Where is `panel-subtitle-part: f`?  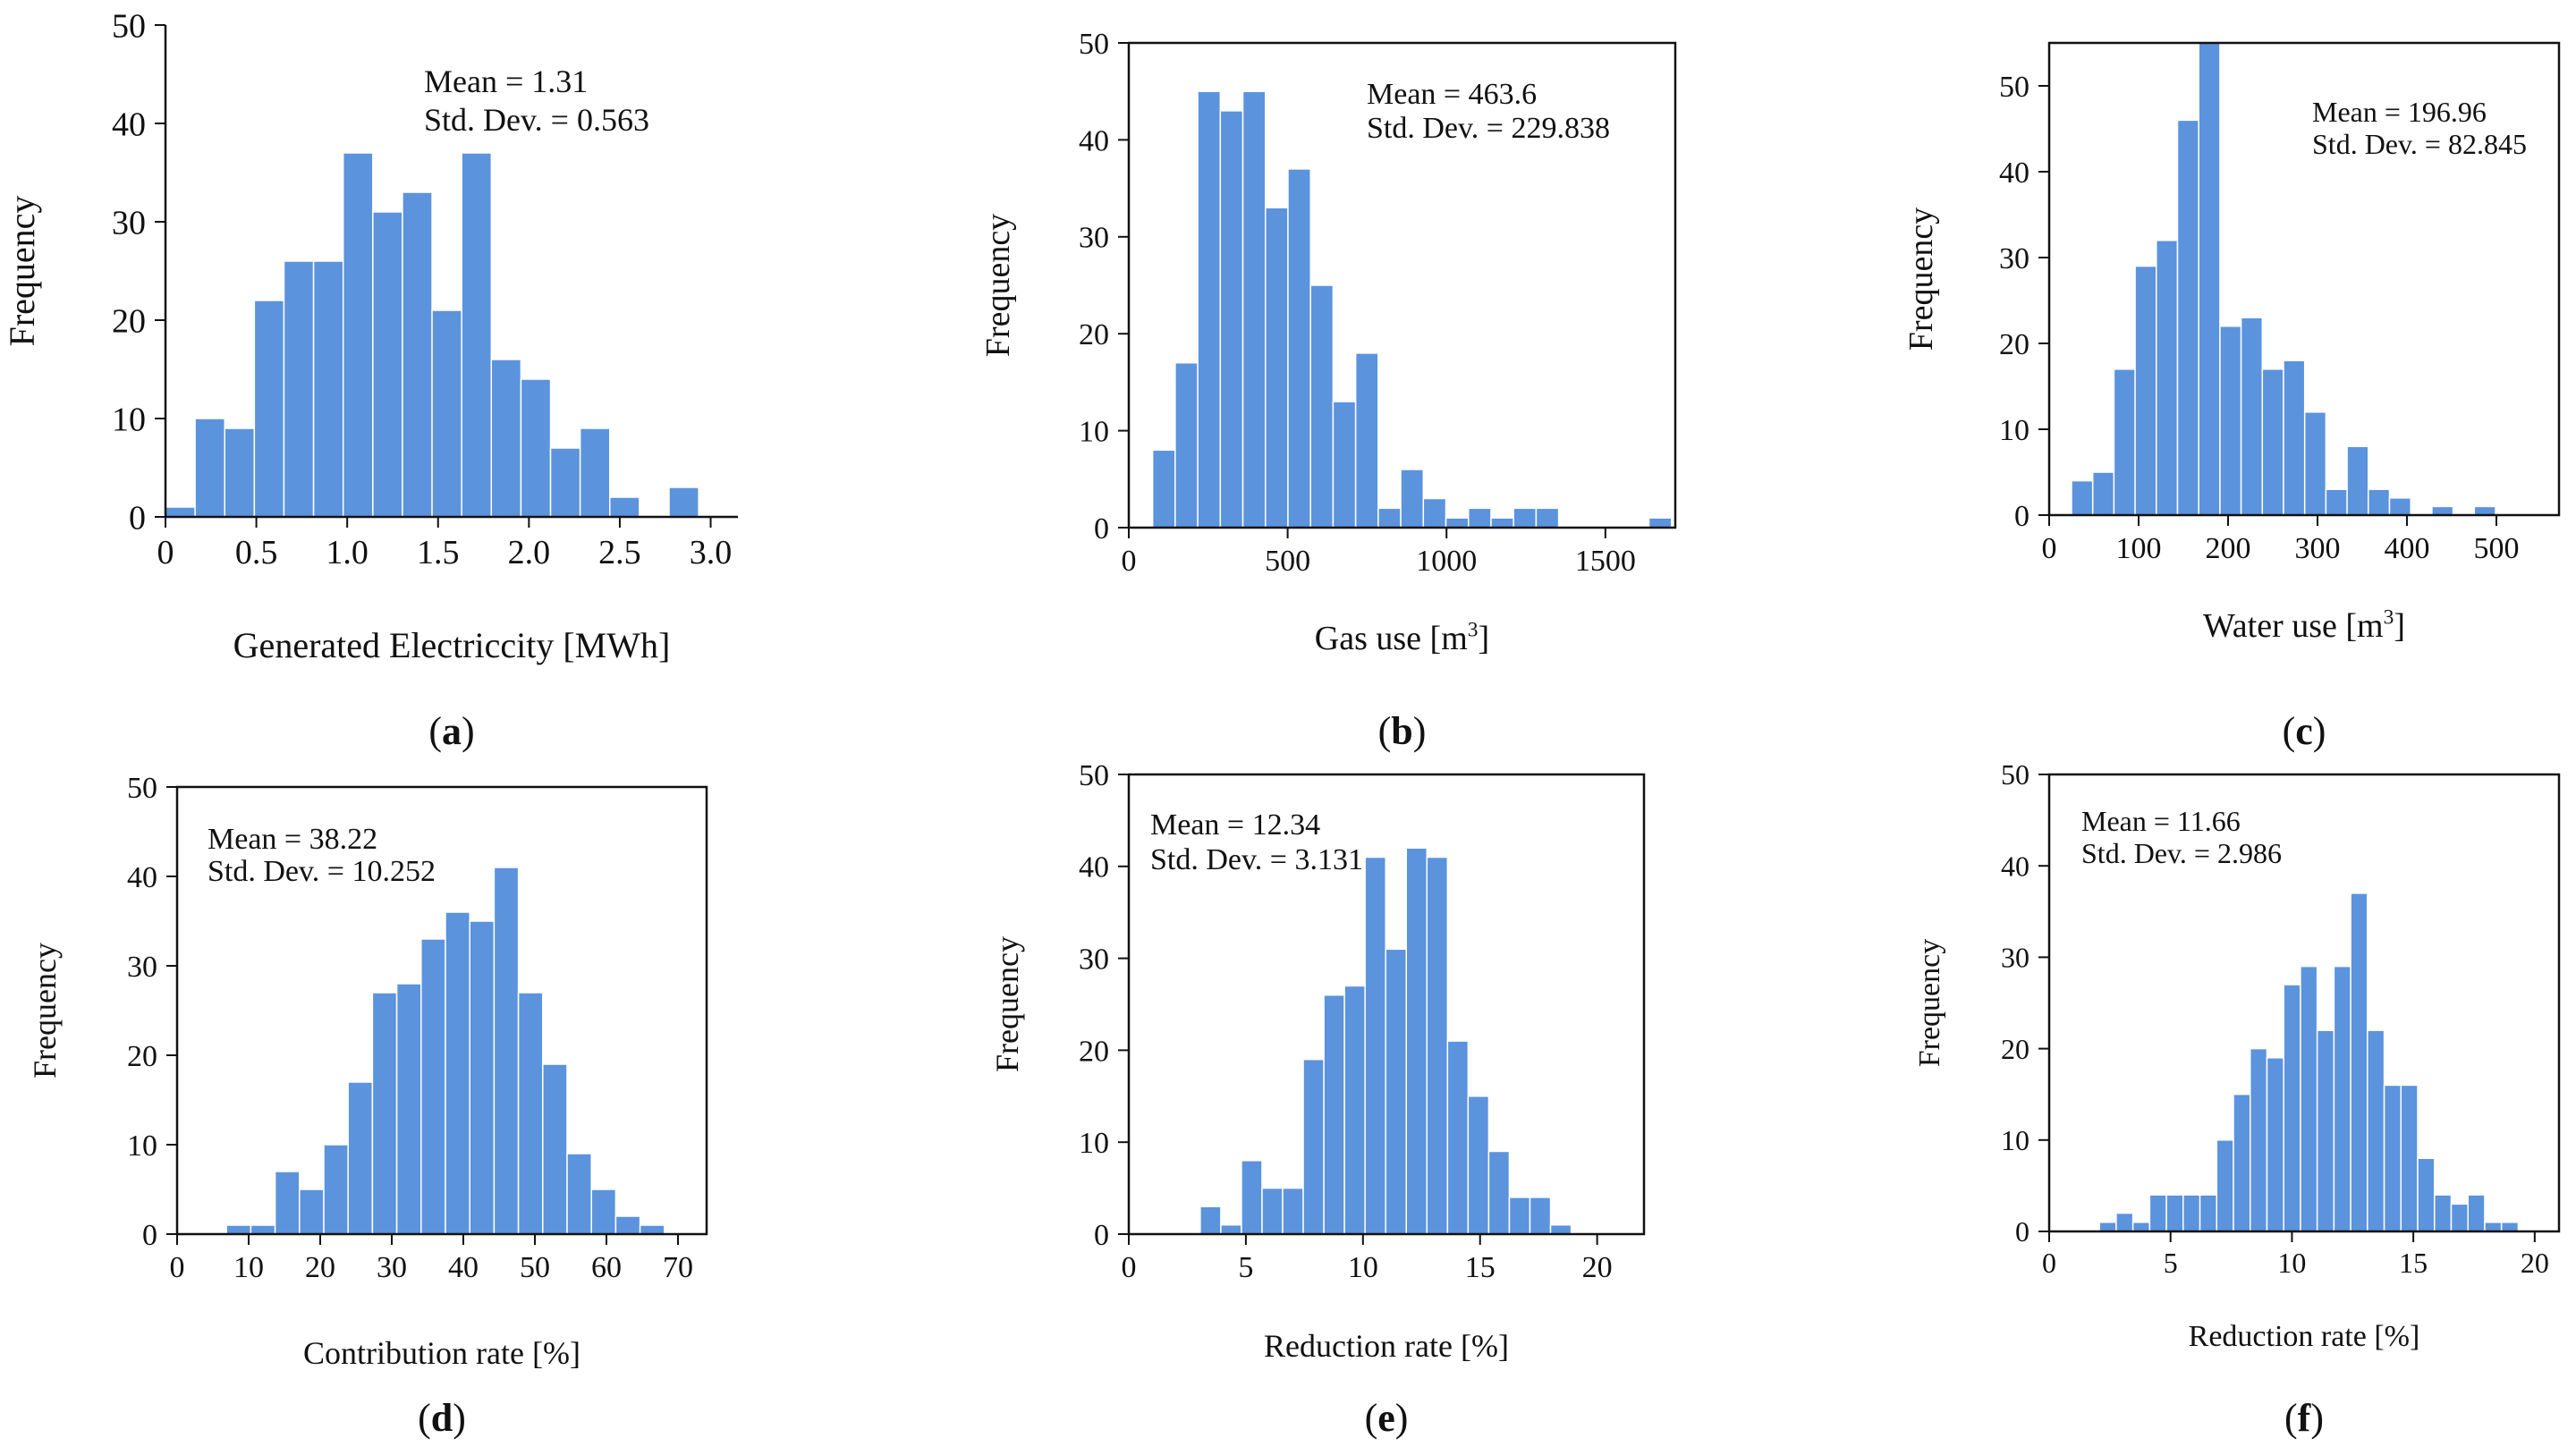 panel-subtitle-part: f is located at coordinates (2305, 1418).